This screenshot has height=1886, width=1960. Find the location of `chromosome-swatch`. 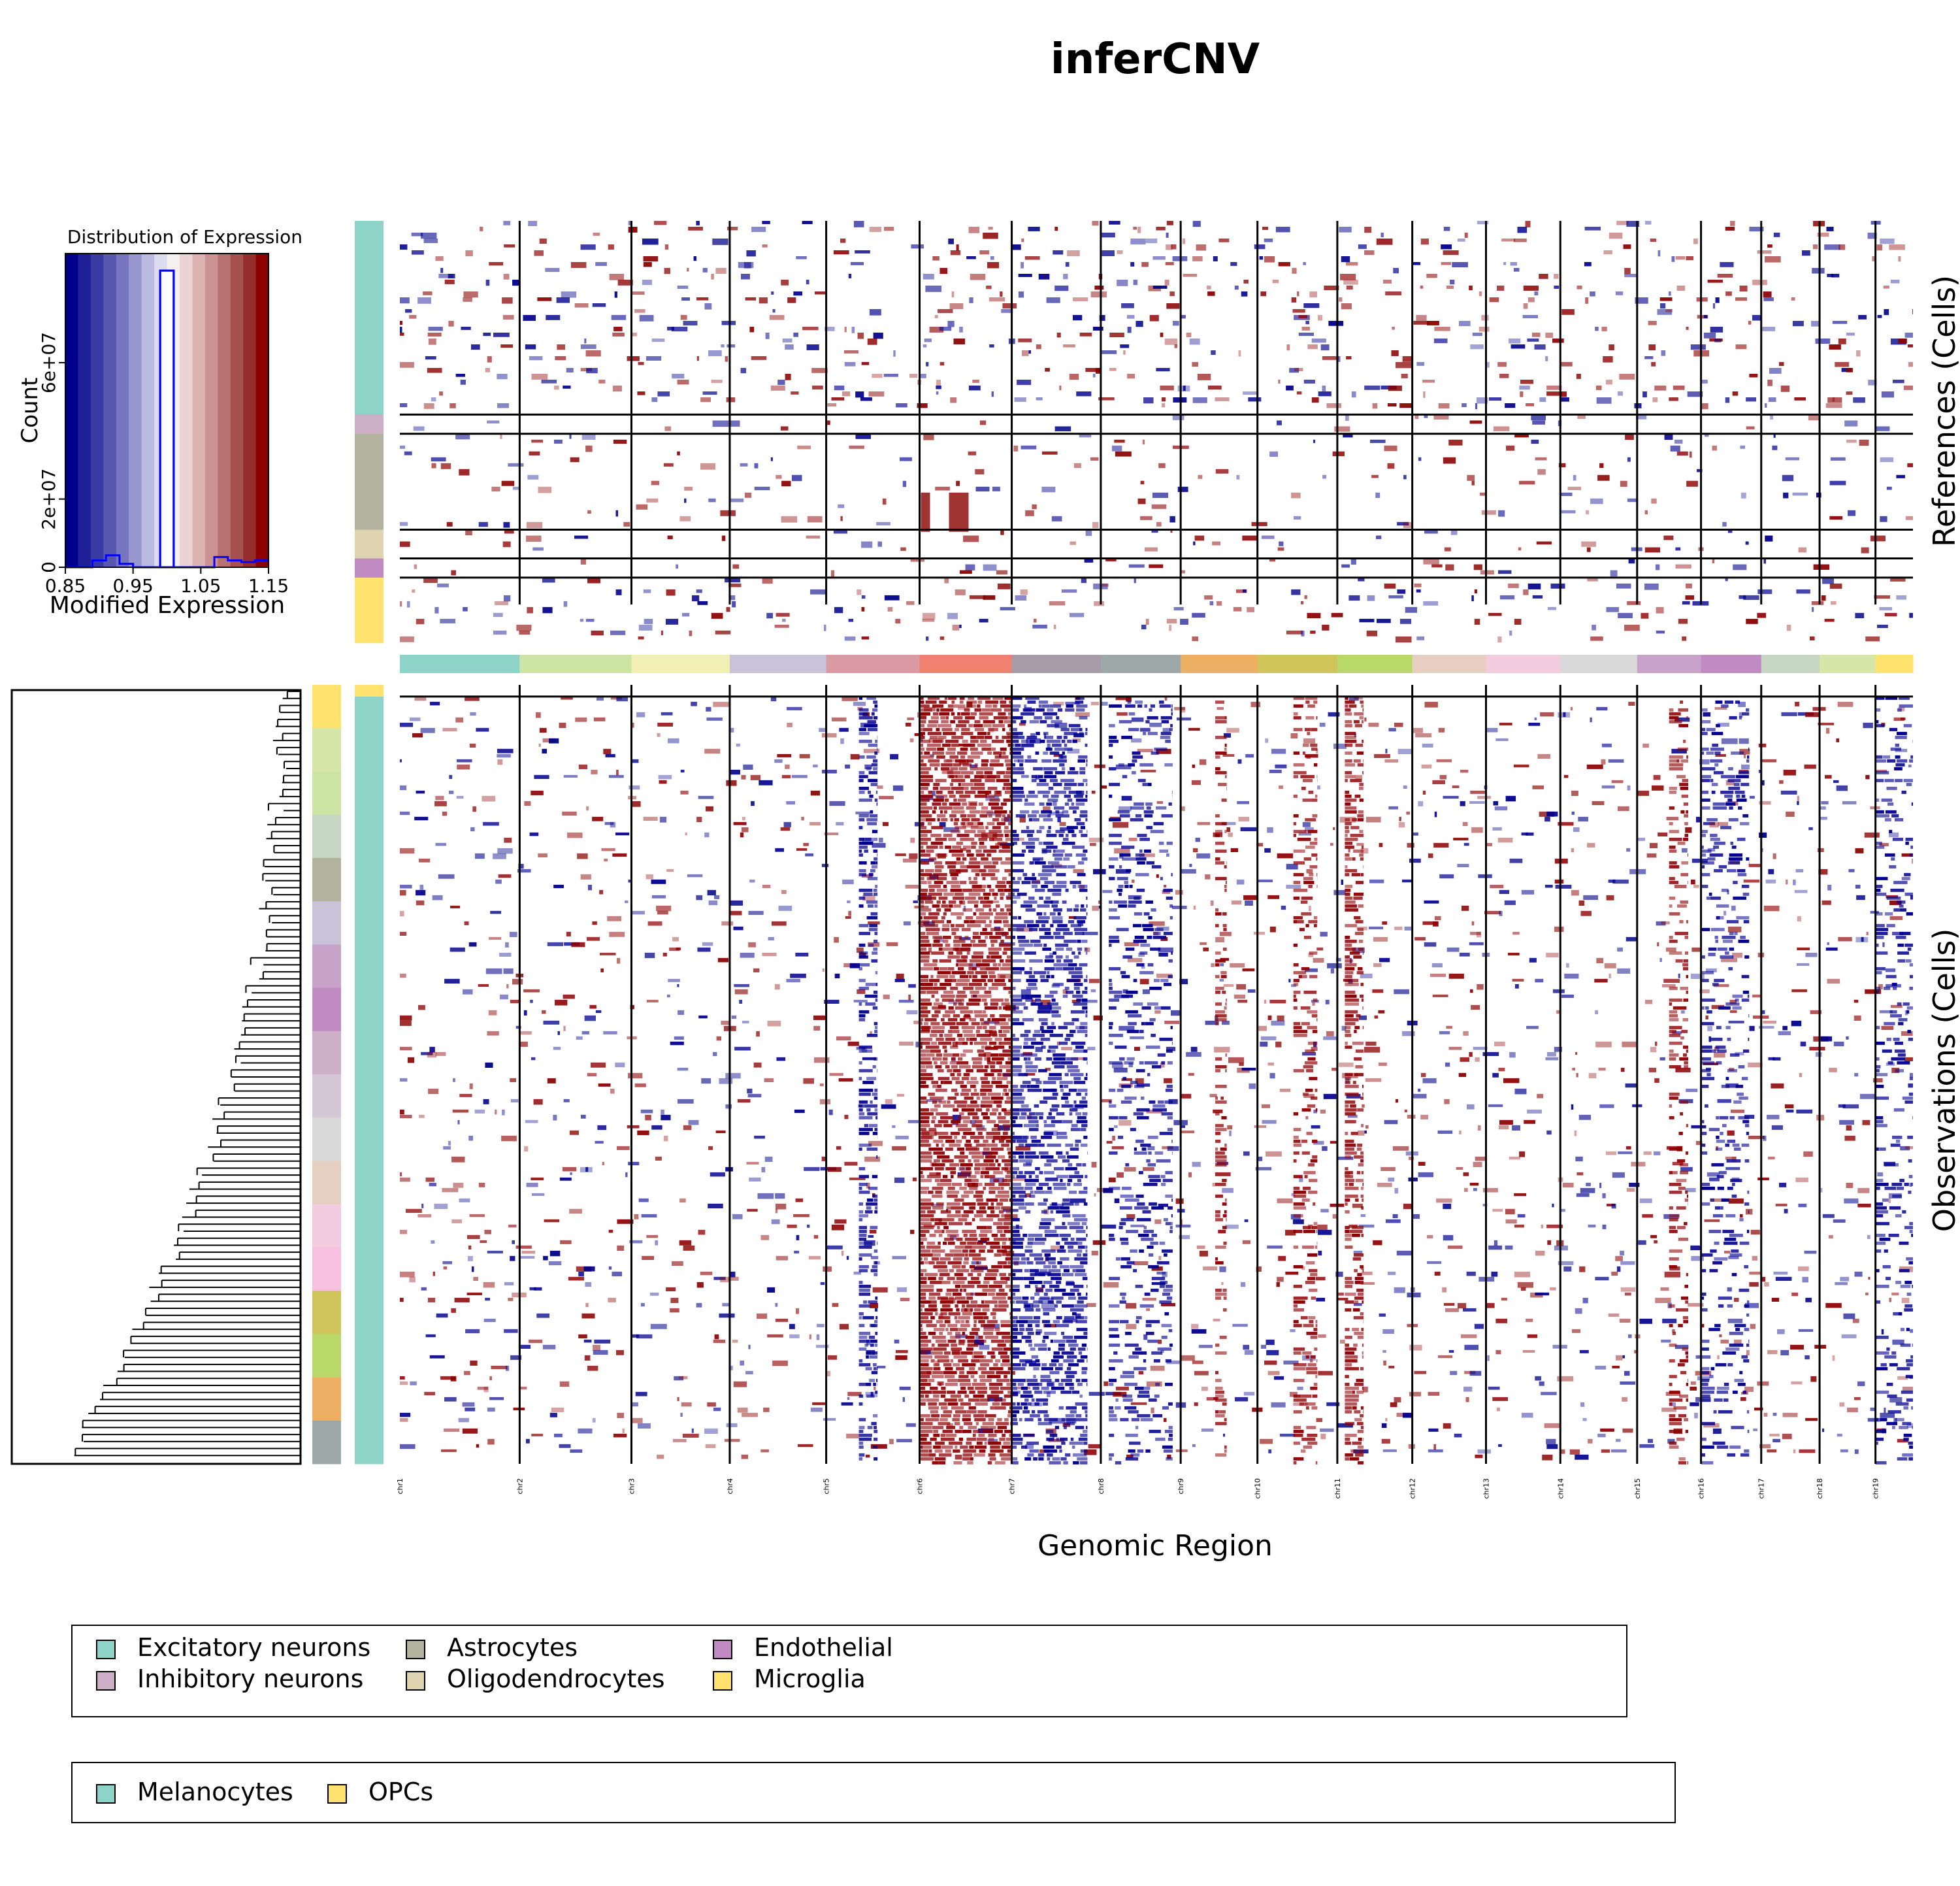

chromosome-swatch is located at coordinates (966, 664).